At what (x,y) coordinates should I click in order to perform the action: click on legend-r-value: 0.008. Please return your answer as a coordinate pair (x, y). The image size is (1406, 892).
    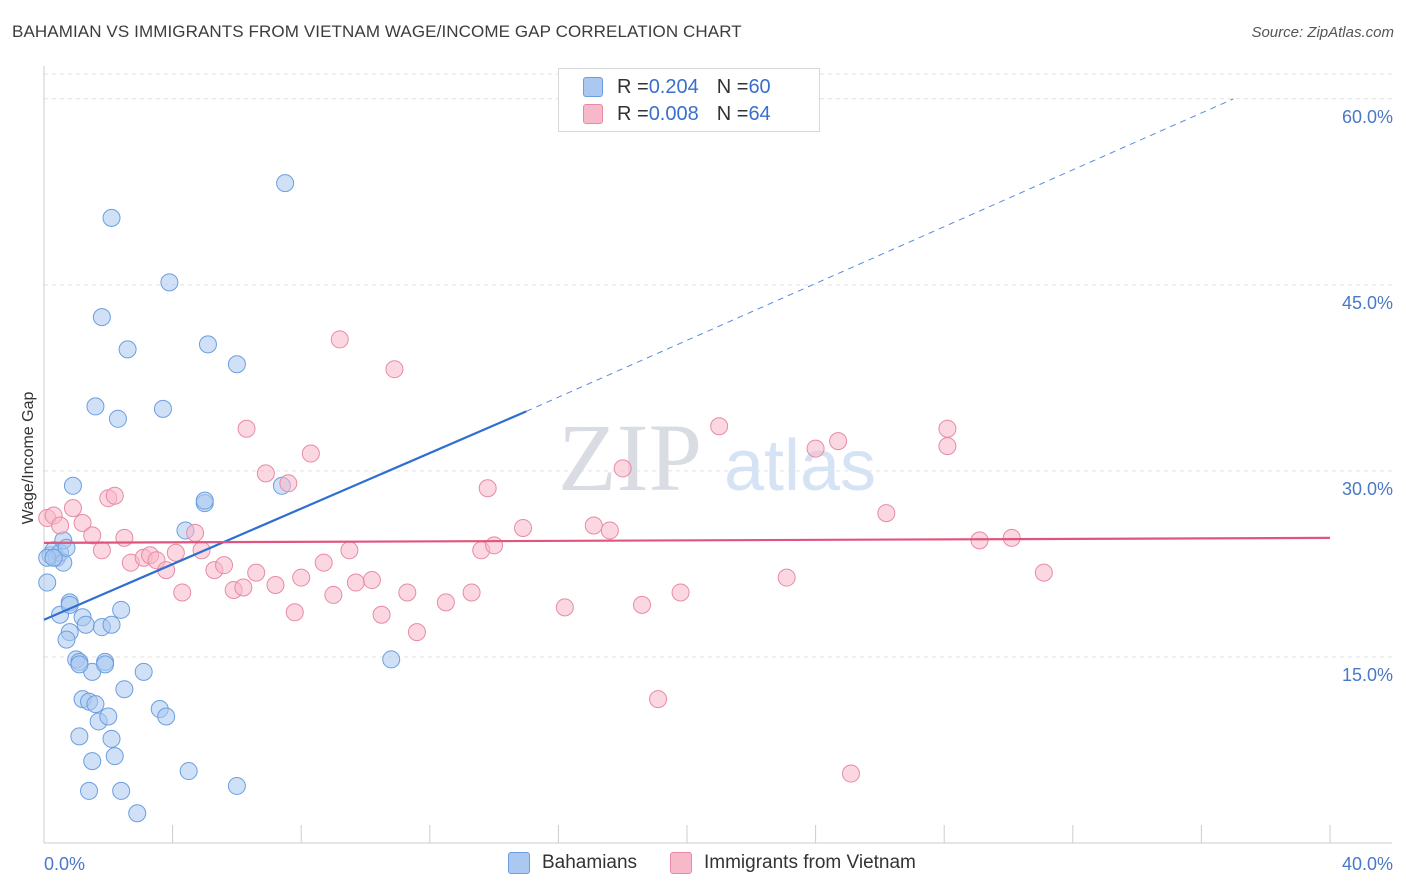
    Looking at the image, I should click on (673, 113).